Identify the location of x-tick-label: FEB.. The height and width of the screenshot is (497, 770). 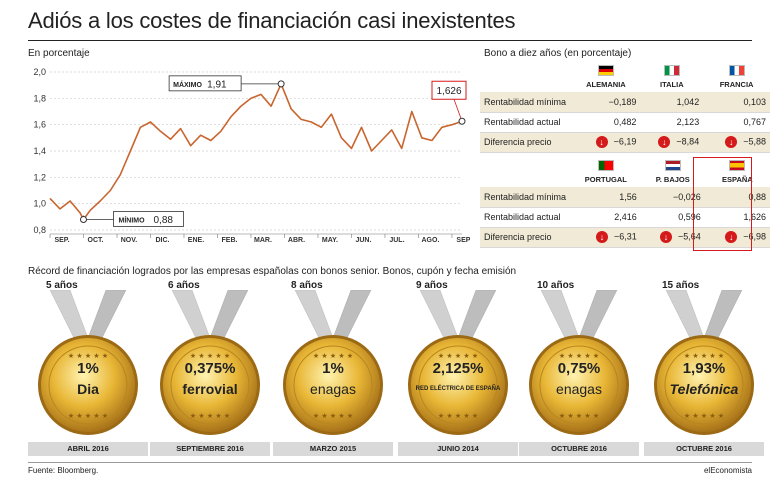
(230, 240).